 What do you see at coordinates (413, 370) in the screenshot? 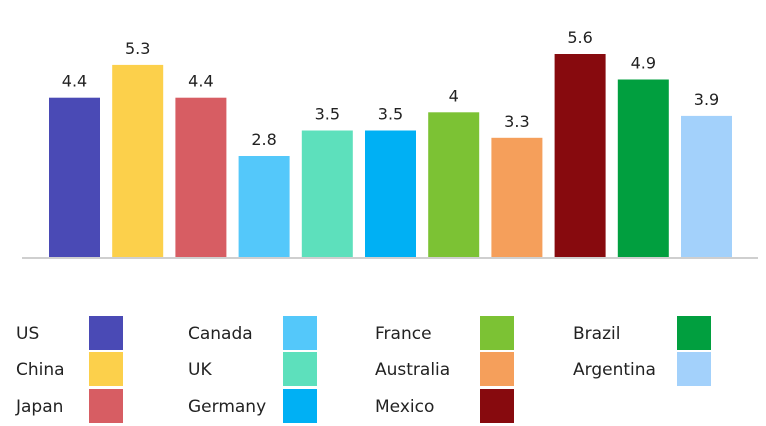
I see `legend-label-australia: Australia` at bounding box center [413, 370].